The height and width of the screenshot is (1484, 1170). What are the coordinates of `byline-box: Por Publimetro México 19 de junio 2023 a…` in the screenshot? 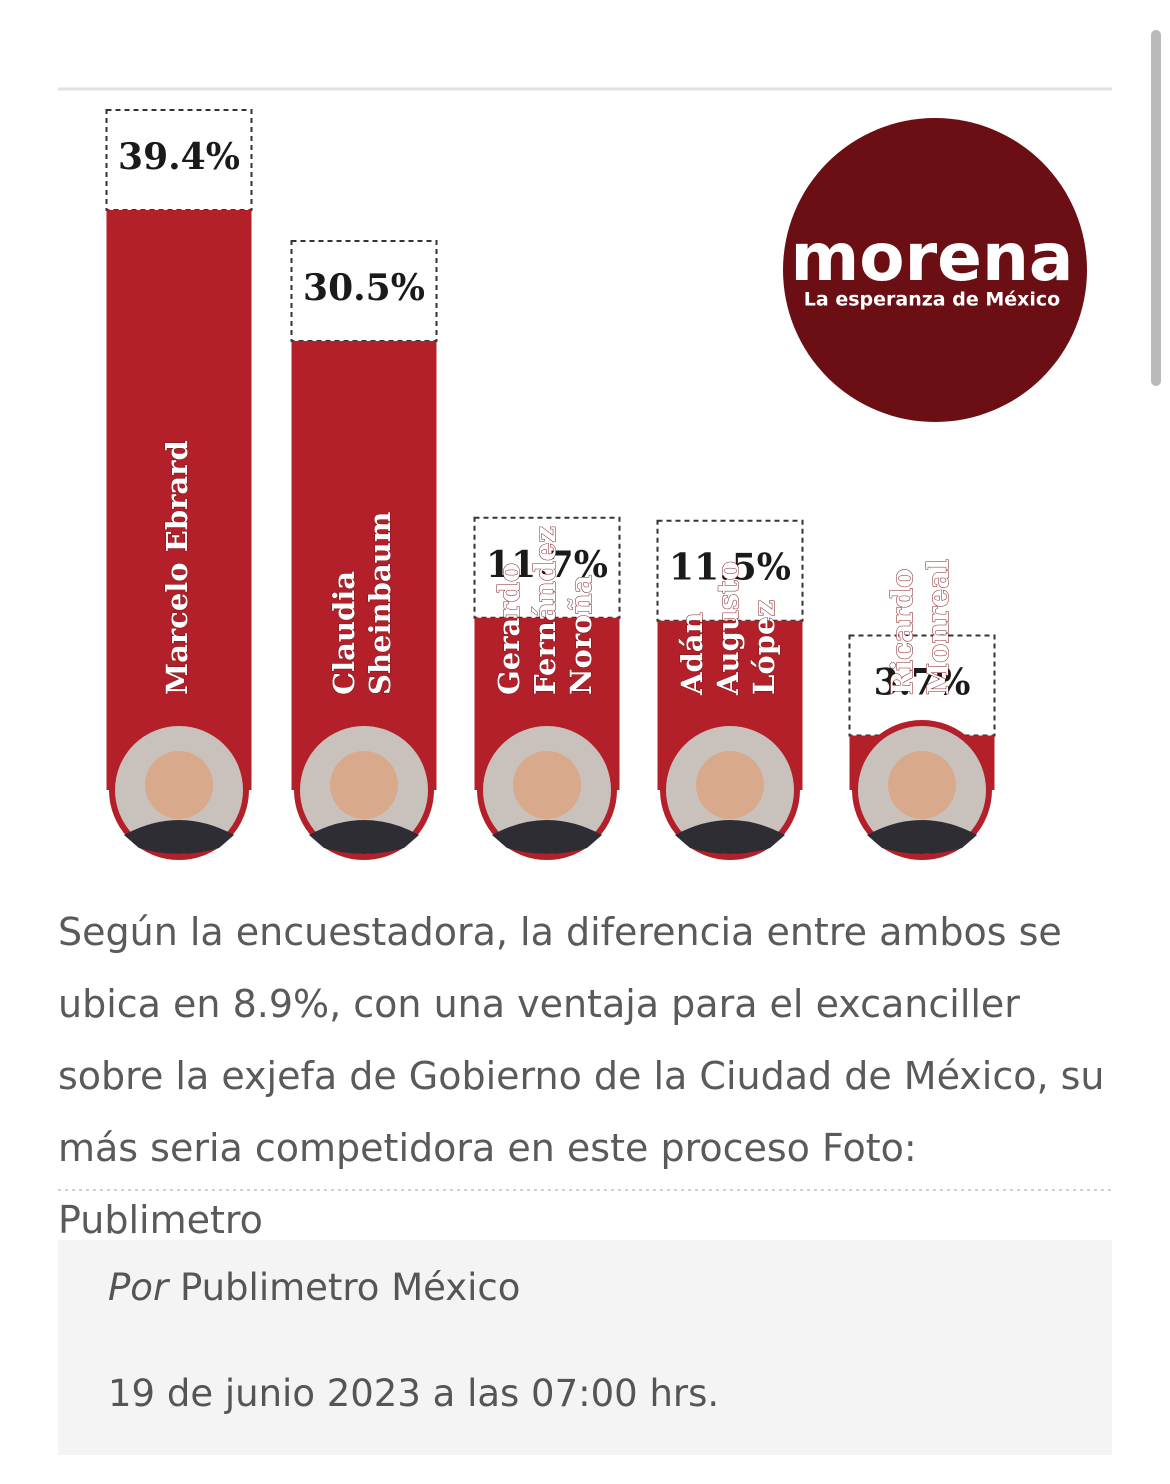 It's located at (585, 1347).